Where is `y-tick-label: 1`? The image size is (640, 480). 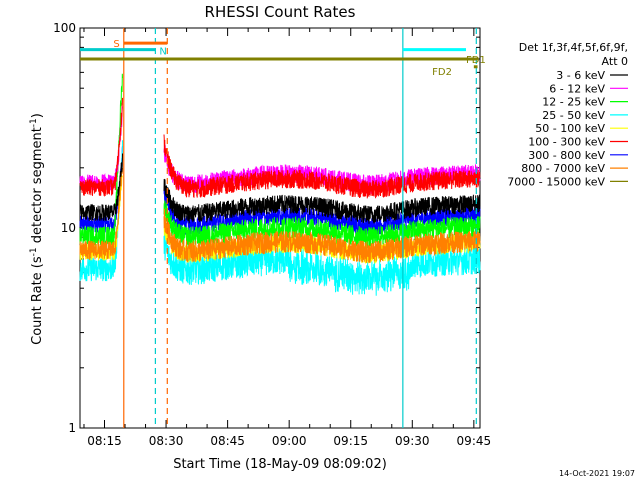 y-tick-label: 1 is located at coordinates (72, 428).